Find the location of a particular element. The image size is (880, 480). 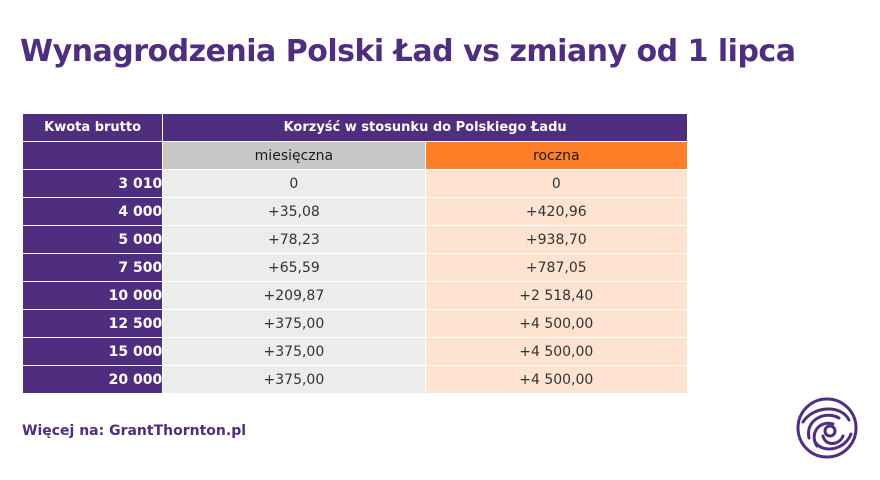

row-monthly: +35,08 is located at coordinates (294, 211).